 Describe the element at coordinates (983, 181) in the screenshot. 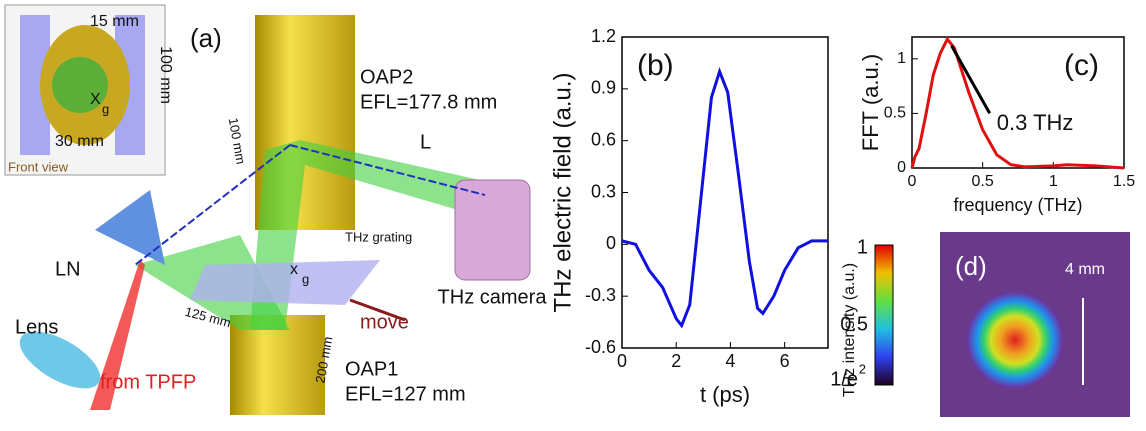

I see `x-tick-label: 0.5` at that location.